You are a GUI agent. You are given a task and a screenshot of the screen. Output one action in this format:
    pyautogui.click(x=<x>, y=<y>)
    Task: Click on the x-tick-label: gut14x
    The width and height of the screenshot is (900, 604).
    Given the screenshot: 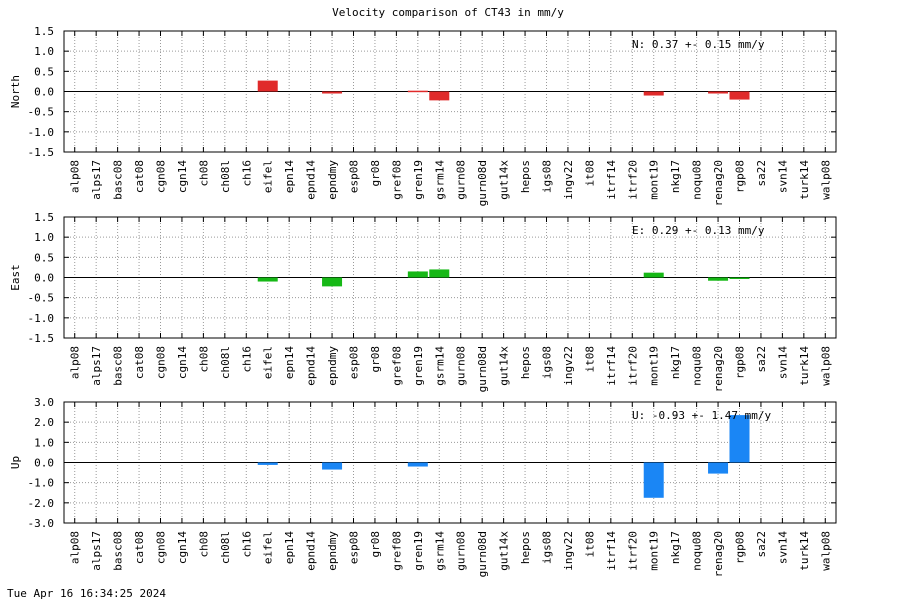 What is the action you would take?
    pyautogui.click(x=504, y=366)
    